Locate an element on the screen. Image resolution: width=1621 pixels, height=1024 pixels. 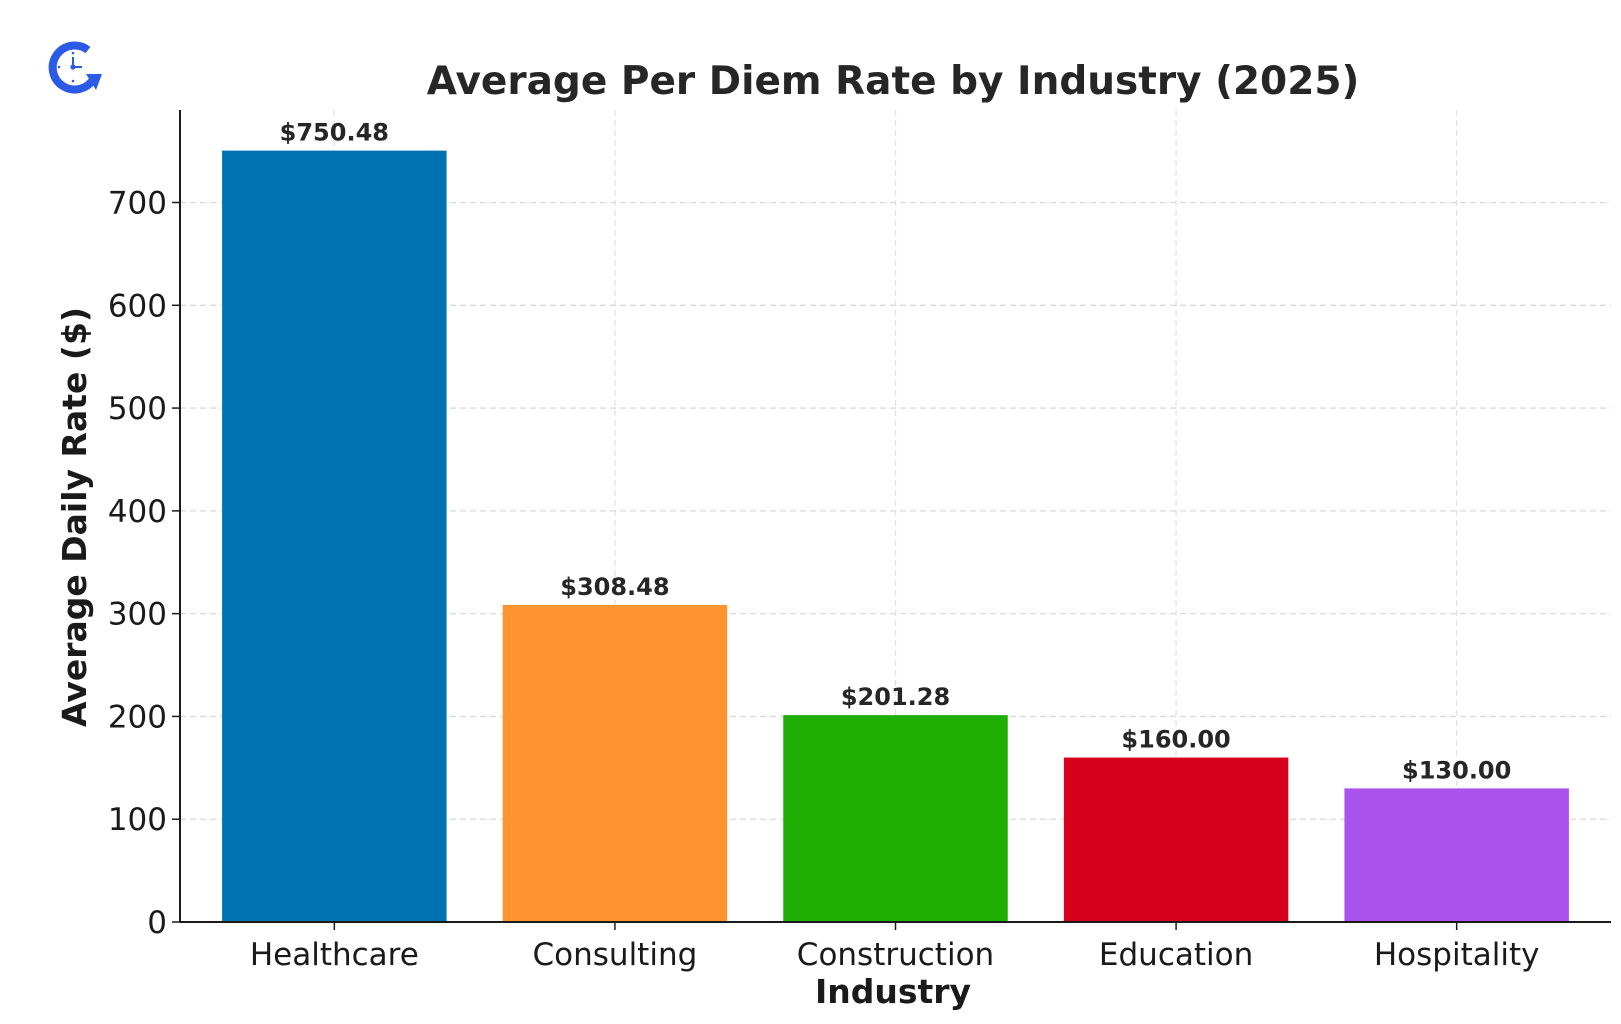
bar-education is located at coordinates (1176, 839).